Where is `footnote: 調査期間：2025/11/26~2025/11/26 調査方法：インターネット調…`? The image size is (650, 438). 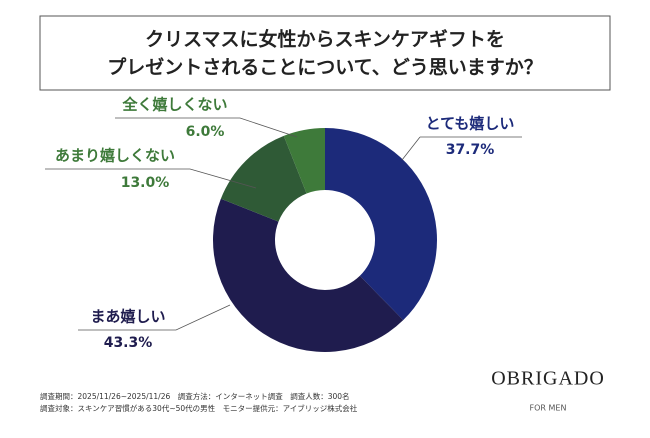
footnote: 調査期間：2025/11/26~2025/11/26 調査方法：インターネット調… is located at coordinates (195, 396).